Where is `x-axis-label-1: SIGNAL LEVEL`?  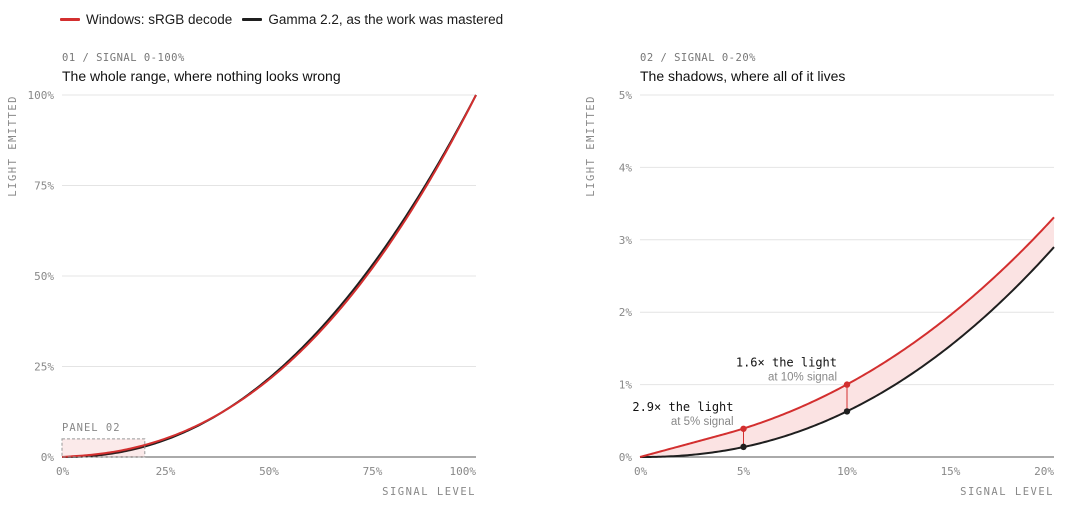
x-axis-label-1: SIGNAL LEVEL is located at coordinates (429, 492).